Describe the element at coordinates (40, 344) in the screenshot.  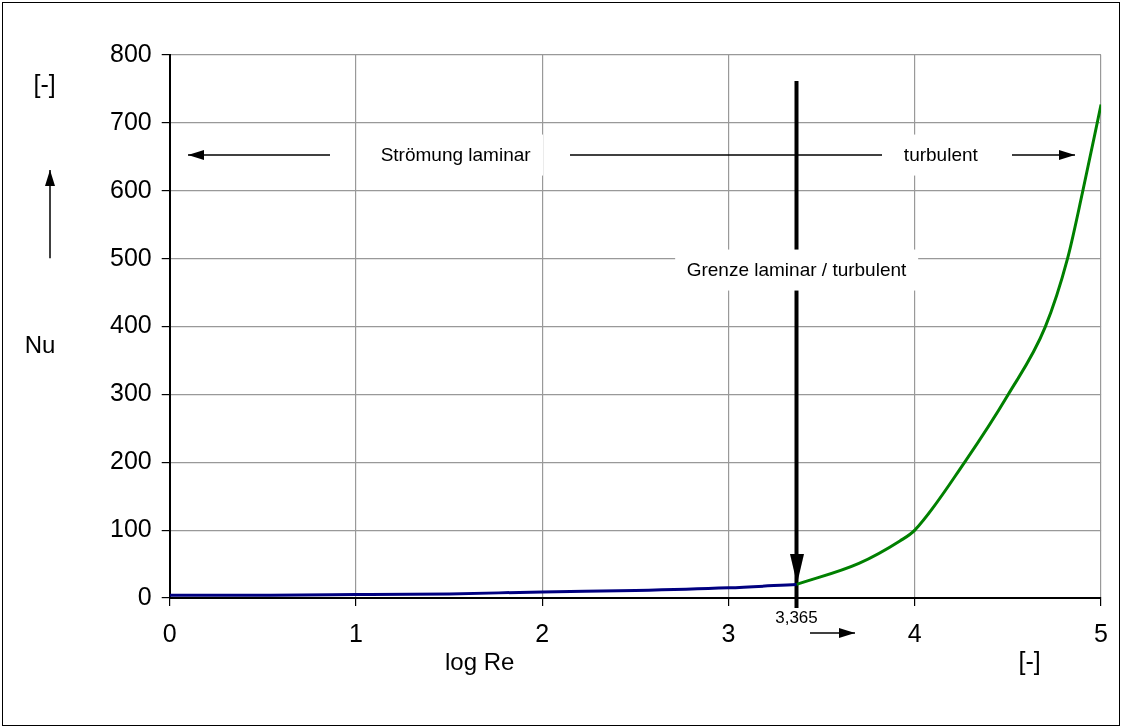
I see `y-axis-title: Nu` at that location.